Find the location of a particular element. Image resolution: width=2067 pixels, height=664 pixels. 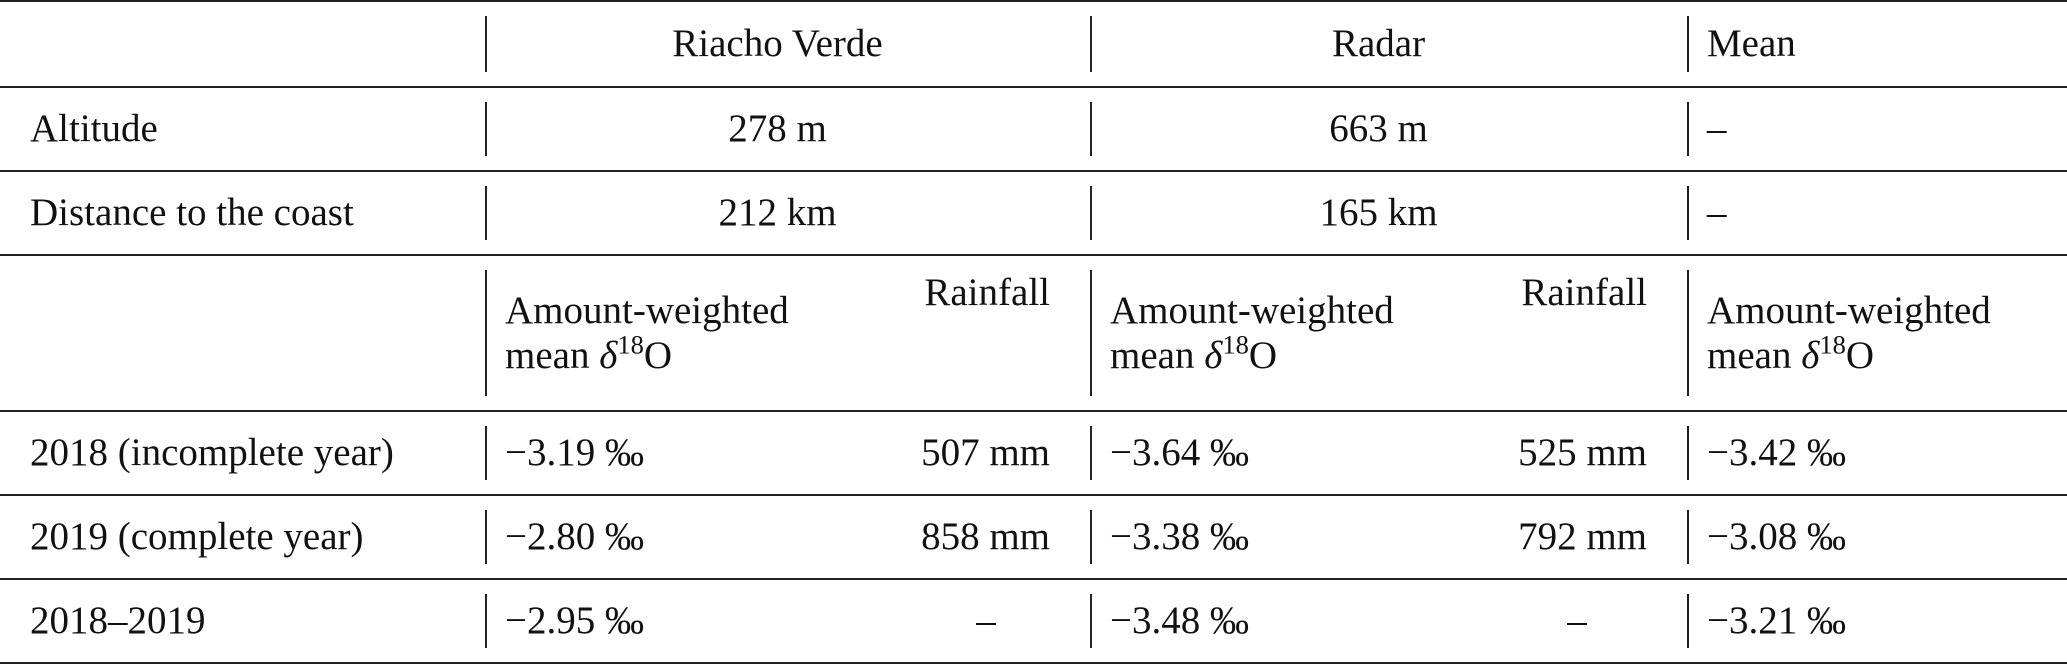

subheader-radar-awm: Amount-weighted mean δ18O is located at coordinates (1273, 333).